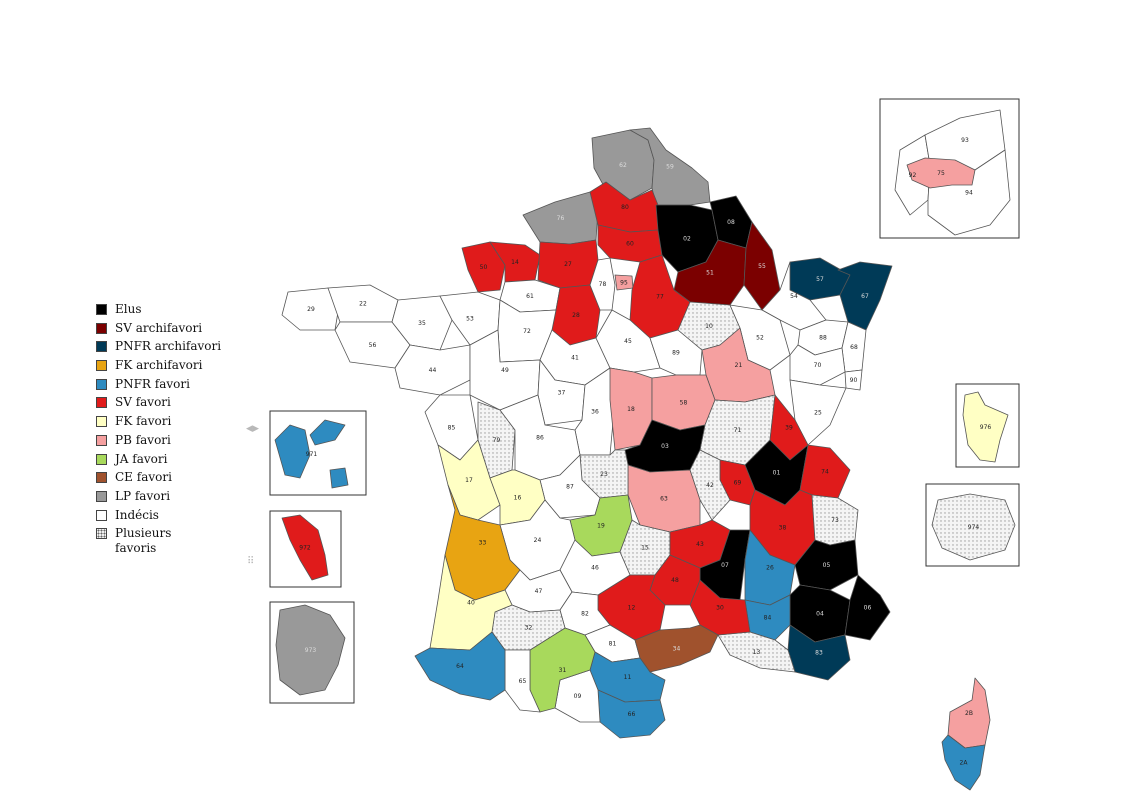 This screenshot has height=804, width=1131. Describe the element at coordinates (601, 526) in the screenshot. I see `dept-label-19: 19` at that location.